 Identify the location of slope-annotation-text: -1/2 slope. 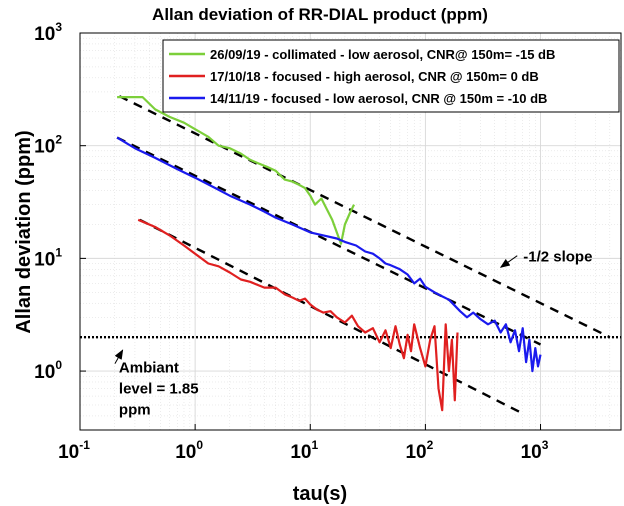
(557, 257).